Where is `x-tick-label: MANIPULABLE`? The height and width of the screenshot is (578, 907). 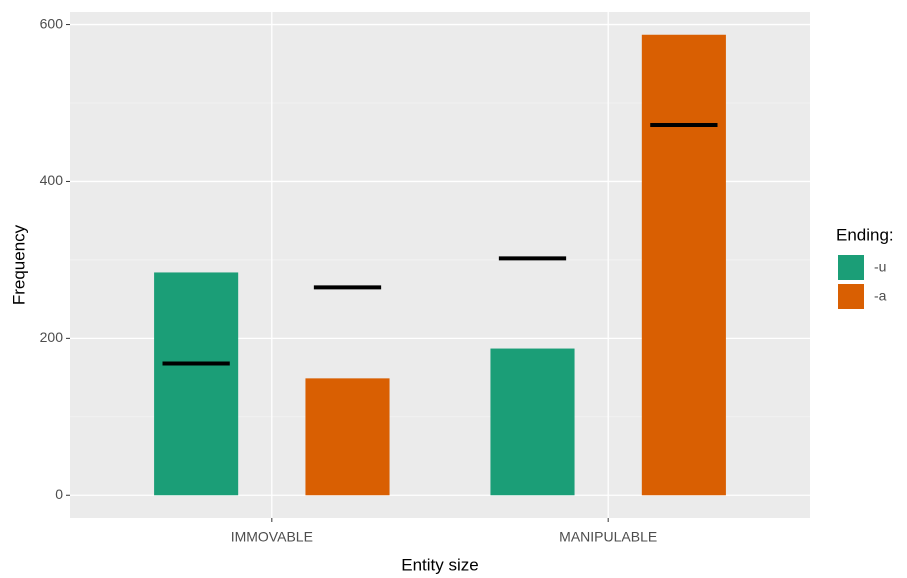 x-tick-label: MANIPULABLE is located at coordinates (608, 537).